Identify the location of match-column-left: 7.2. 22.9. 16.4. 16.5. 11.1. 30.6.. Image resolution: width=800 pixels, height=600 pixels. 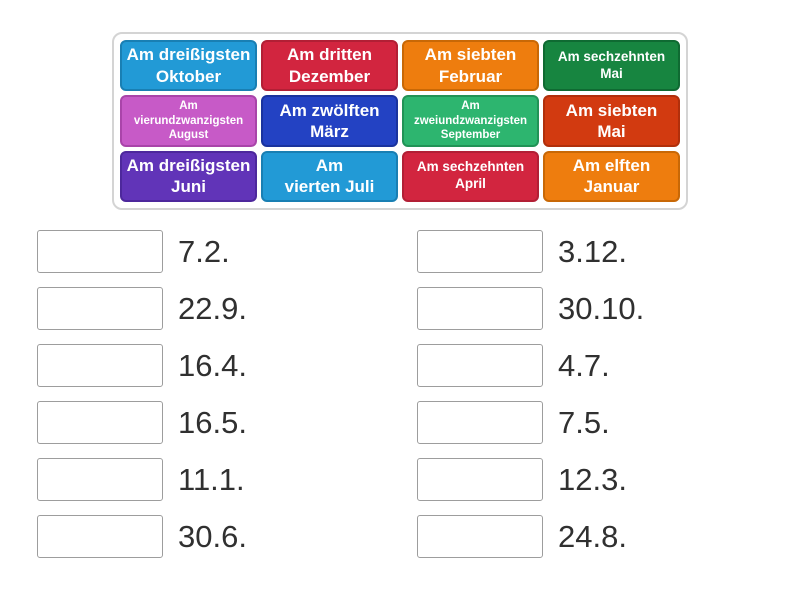
(142, 401).